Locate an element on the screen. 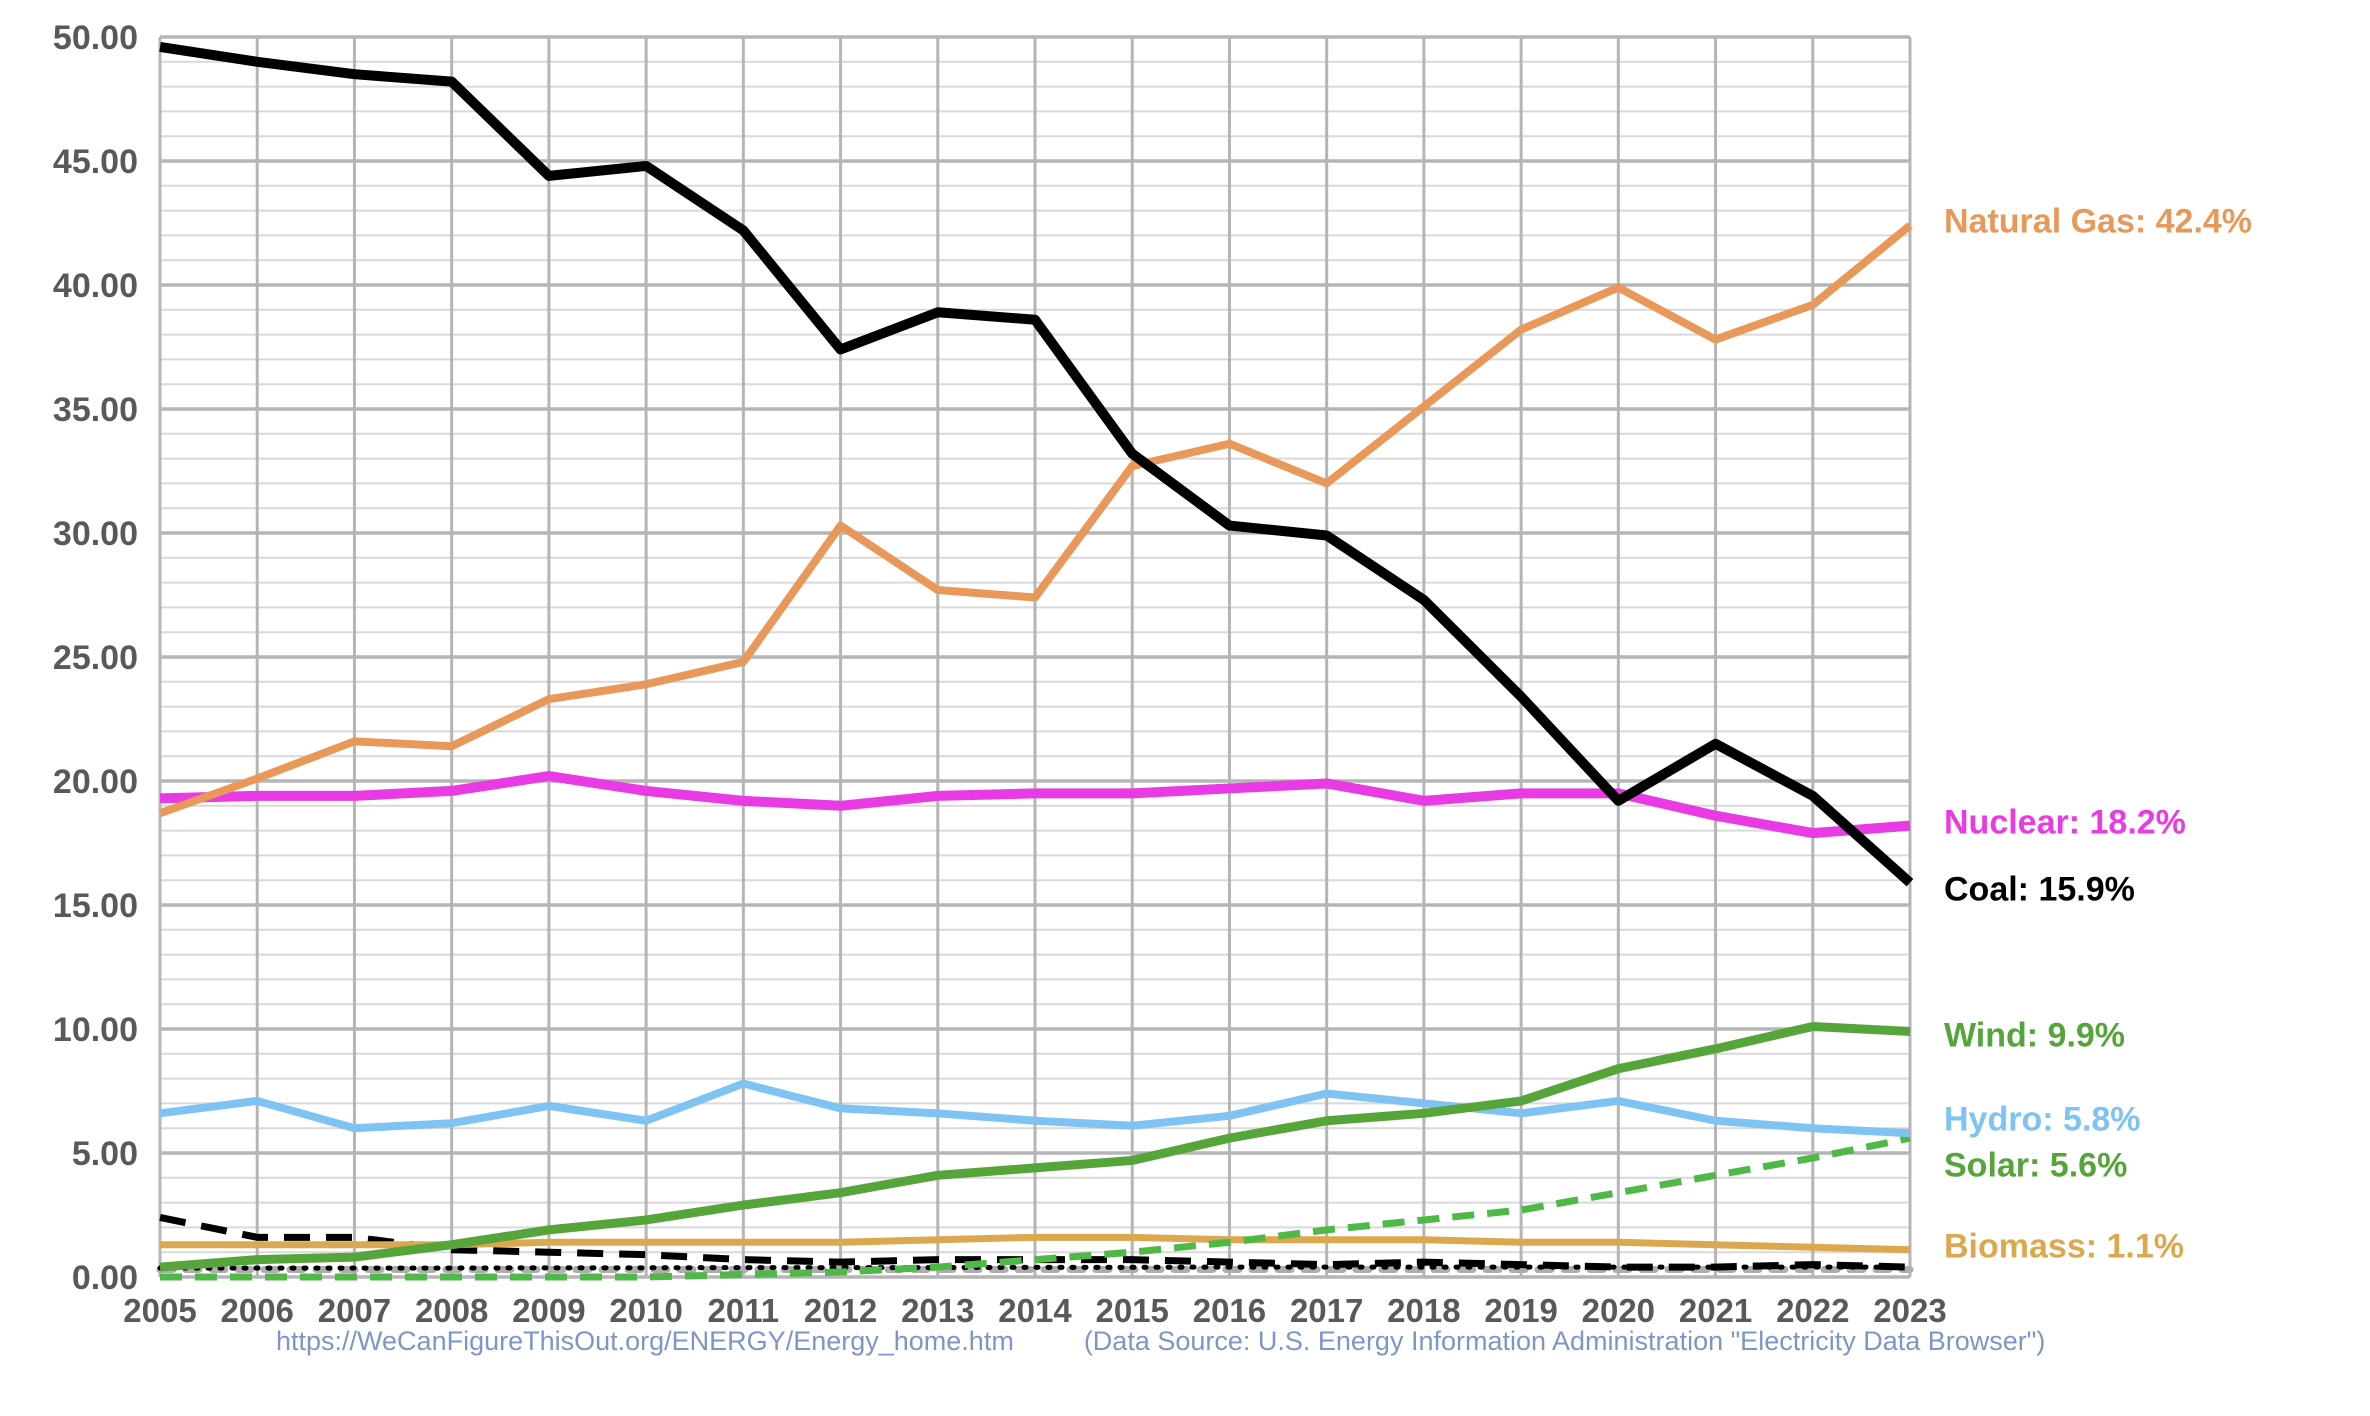  series-line-hydro is located at coordinates (1035, 1108).